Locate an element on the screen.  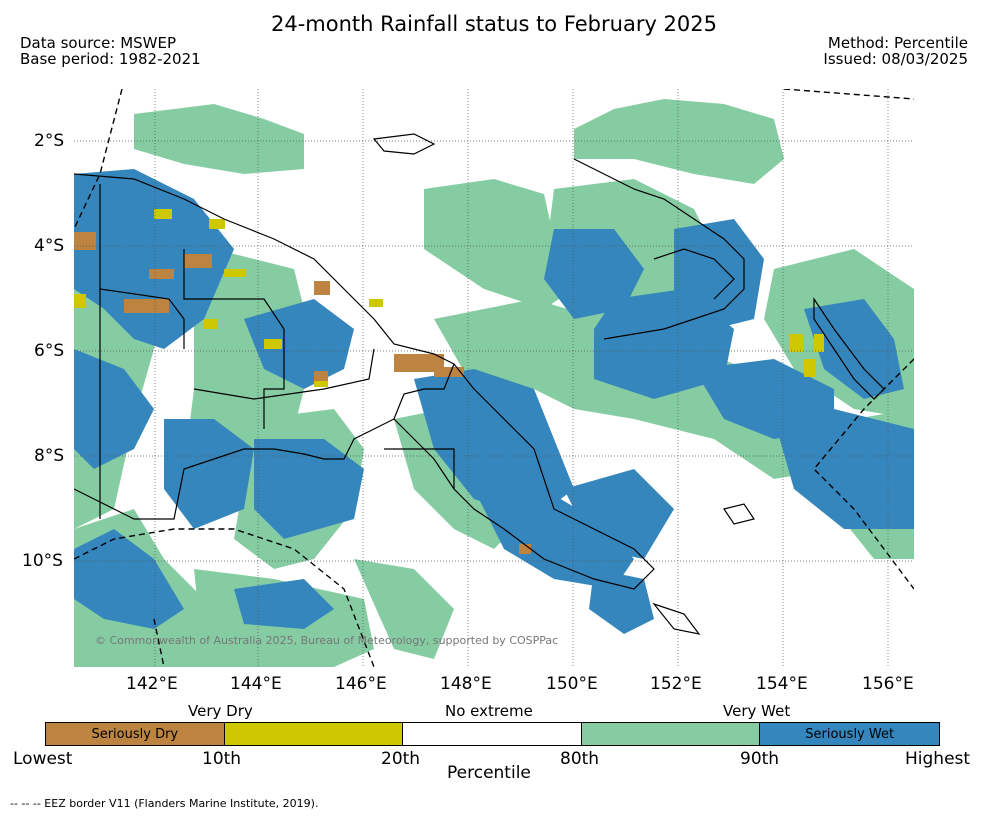
legend-seriously-dry: Seriously Dry is located at coordinates (135, 734).